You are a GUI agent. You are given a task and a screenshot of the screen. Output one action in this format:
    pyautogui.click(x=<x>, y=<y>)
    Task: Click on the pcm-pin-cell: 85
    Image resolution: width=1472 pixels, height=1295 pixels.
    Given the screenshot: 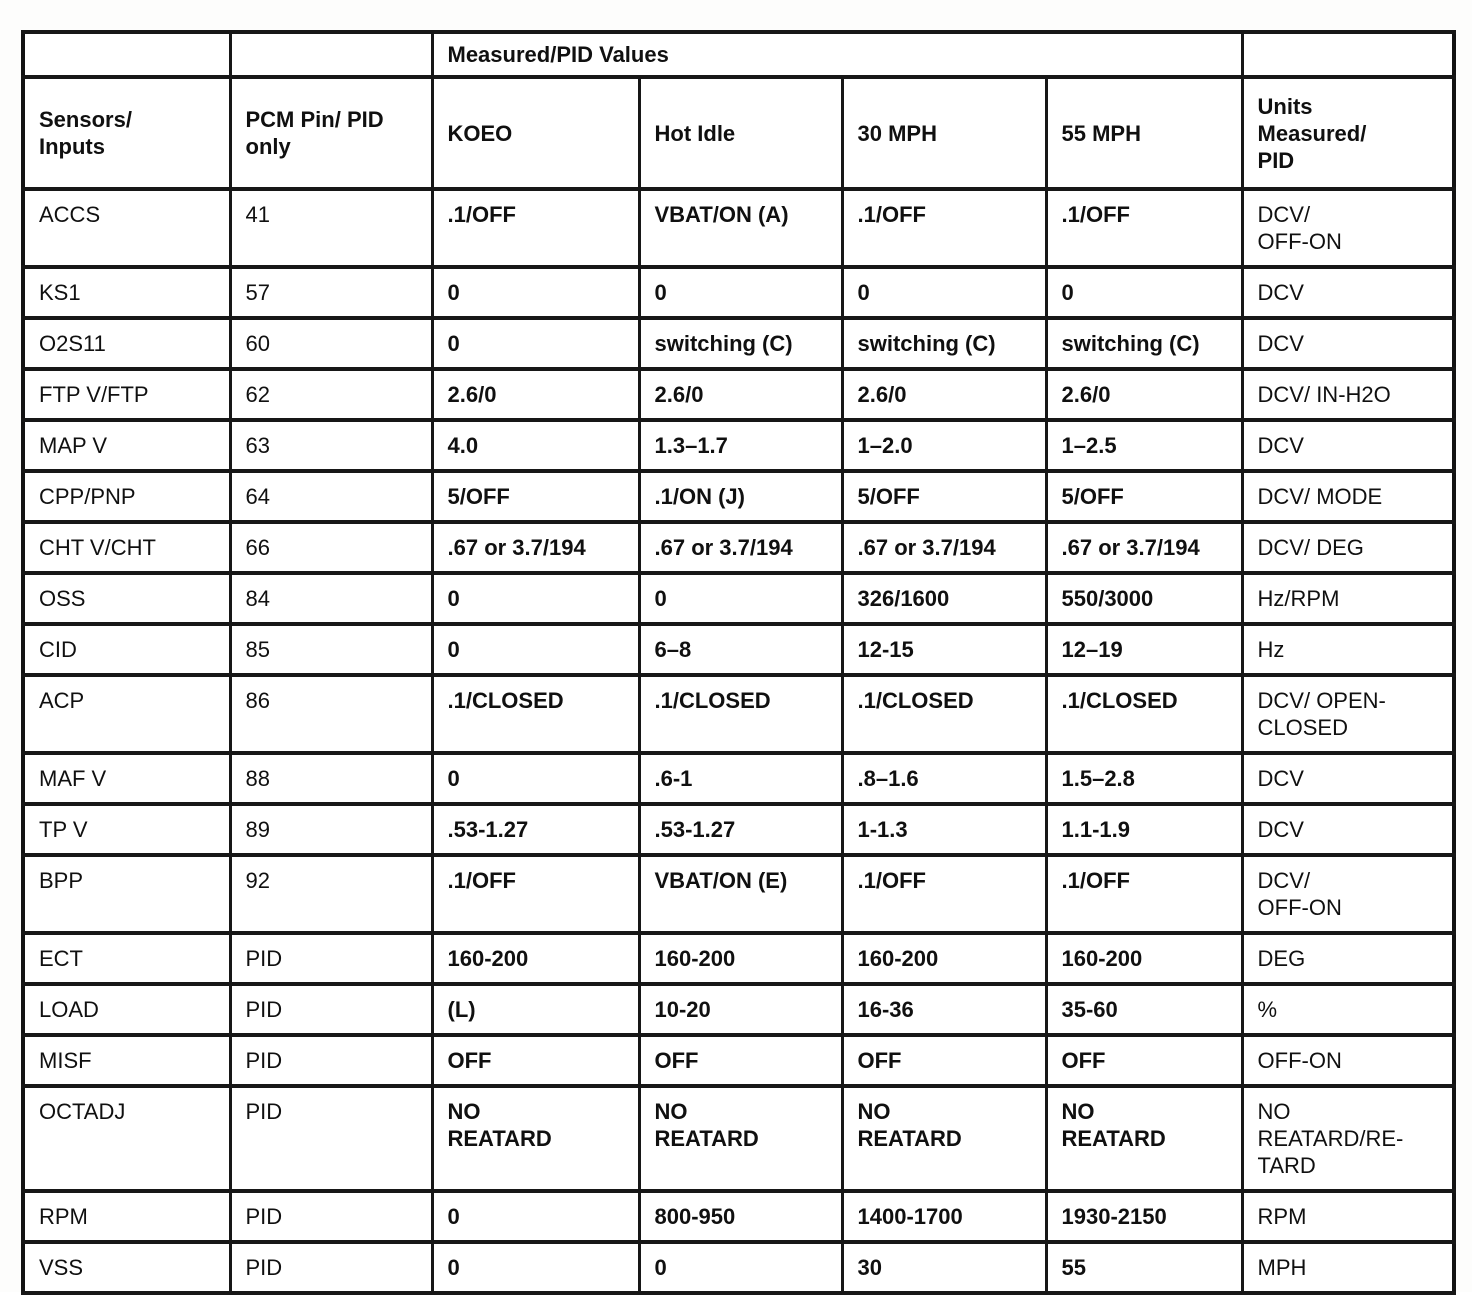 What is the action you would take?
    pyautogui.click(x=331, y=649)
    